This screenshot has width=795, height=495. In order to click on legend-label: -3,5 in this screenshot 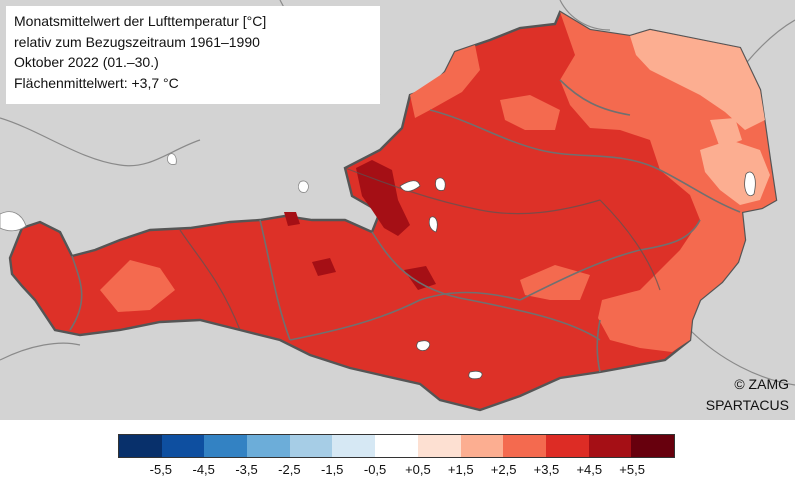, I will do `click(246, 469)`.